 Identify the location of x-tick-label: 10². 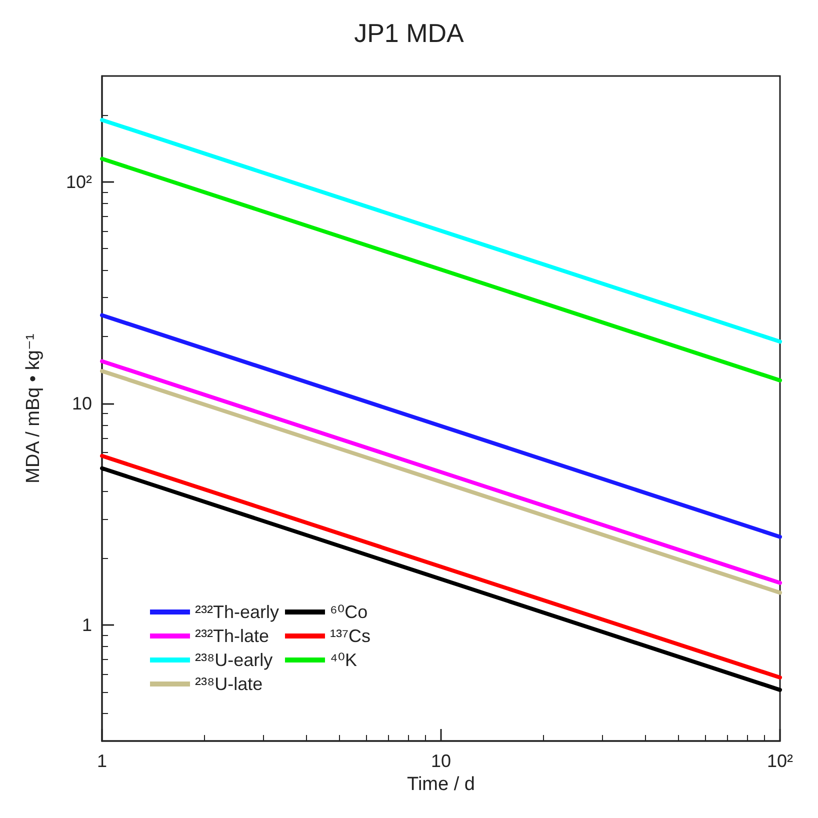
(780, 761).